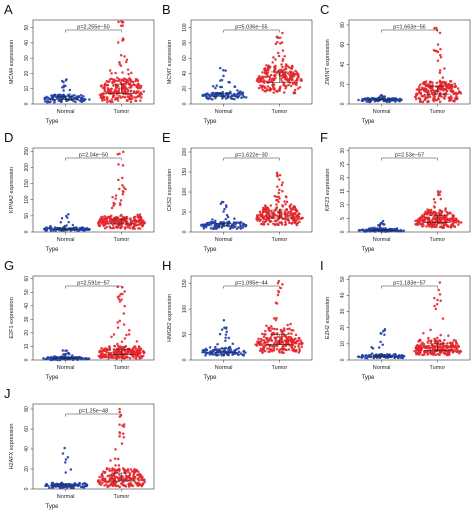 The width and height of the screenshot is (474, 513). I want to click on y-tick-label: 200, so click(27, 167).